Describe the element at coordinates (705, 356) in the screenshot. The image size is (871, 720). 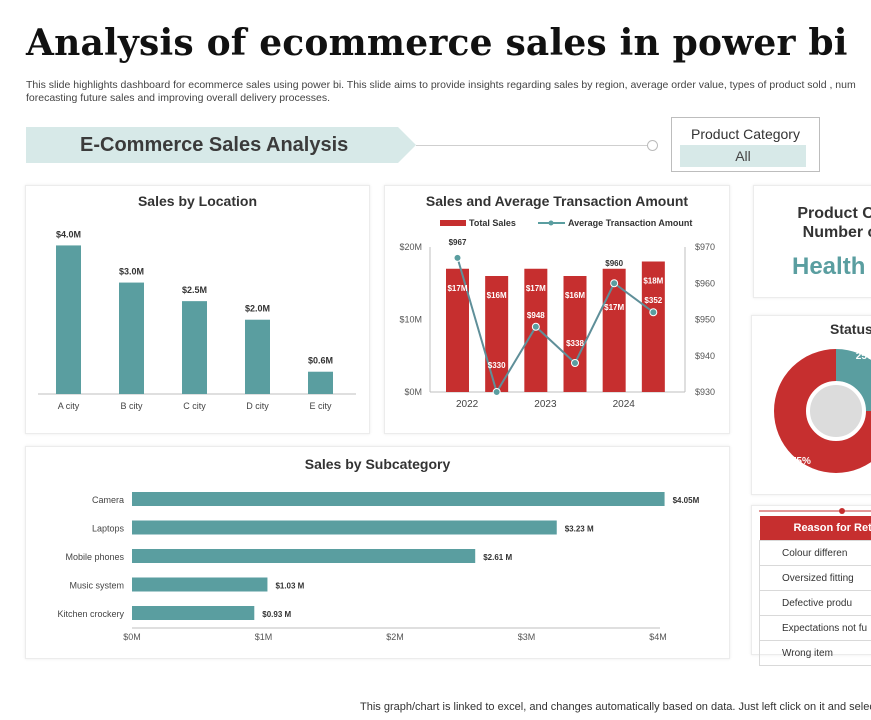
I see `y-tick-label: $940` at that location.